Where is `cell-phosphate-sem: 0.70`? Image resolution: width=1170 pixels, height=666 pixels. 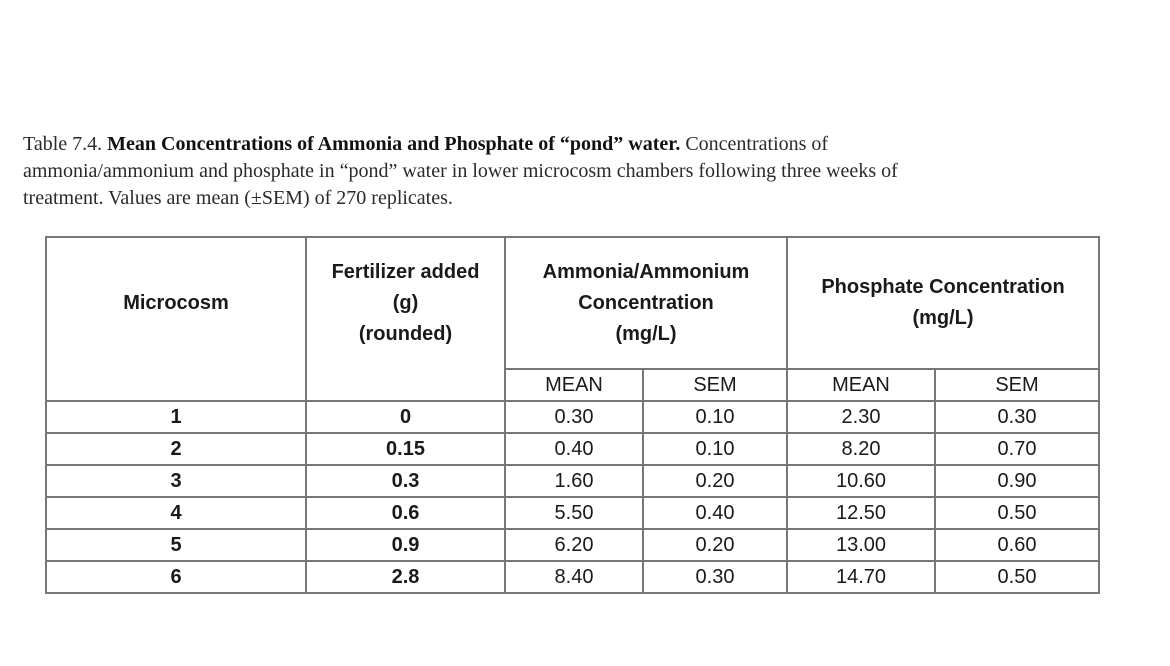 cell-phosphate-sem: 0.70 is located at coordinates (1017, 449).